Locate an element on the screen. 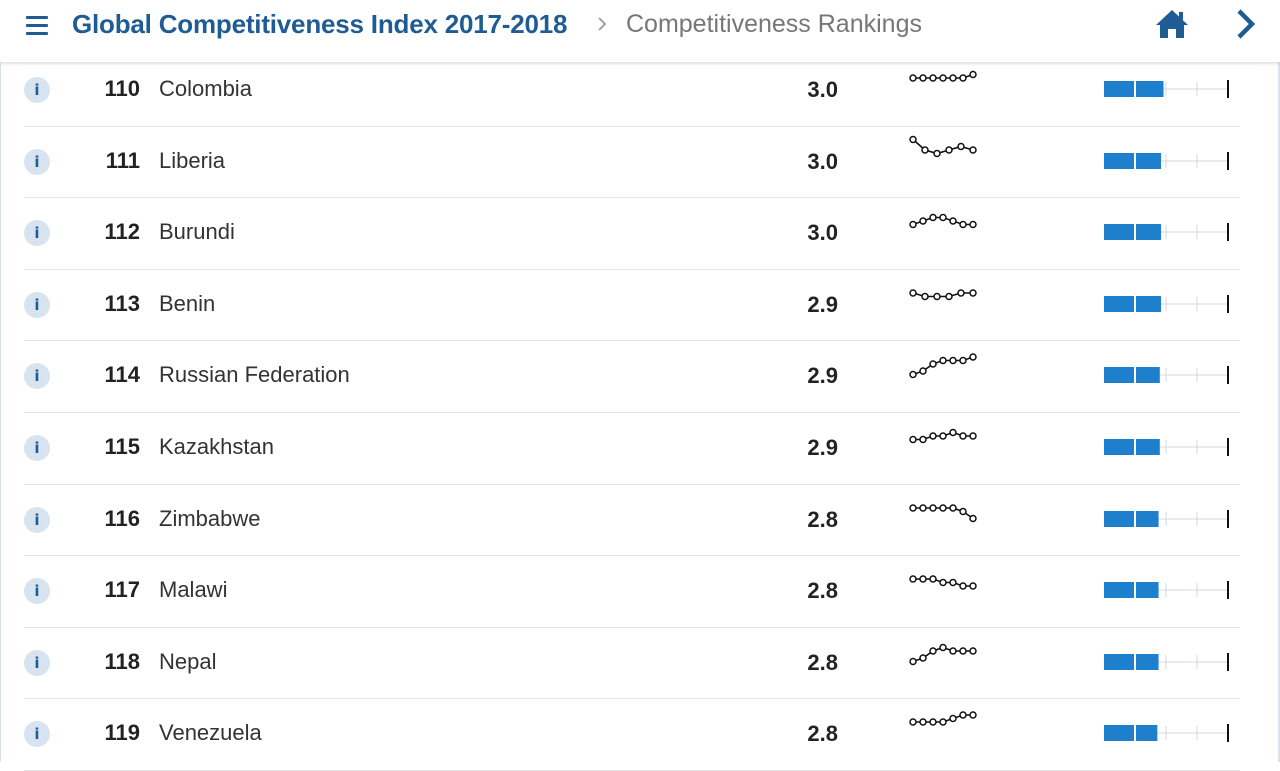 The width and height of the screenshot is (1280, 771). home-icon is located at coordinates (1172, 24).